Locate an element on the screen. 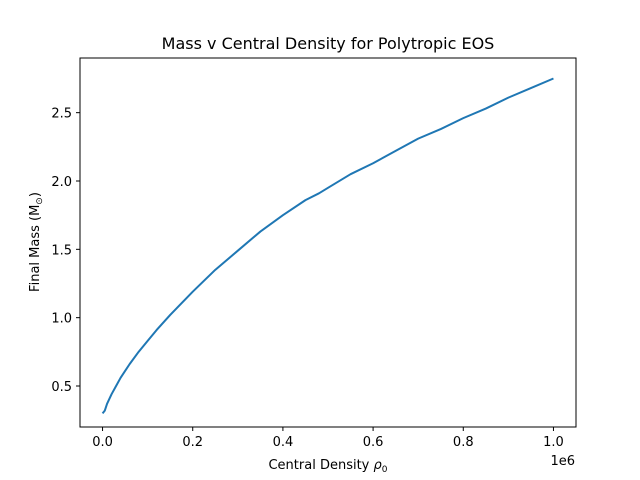 This screenshot has height=480, width=640. y-tick-label: 1.5 is located at coordinates (61, 250).